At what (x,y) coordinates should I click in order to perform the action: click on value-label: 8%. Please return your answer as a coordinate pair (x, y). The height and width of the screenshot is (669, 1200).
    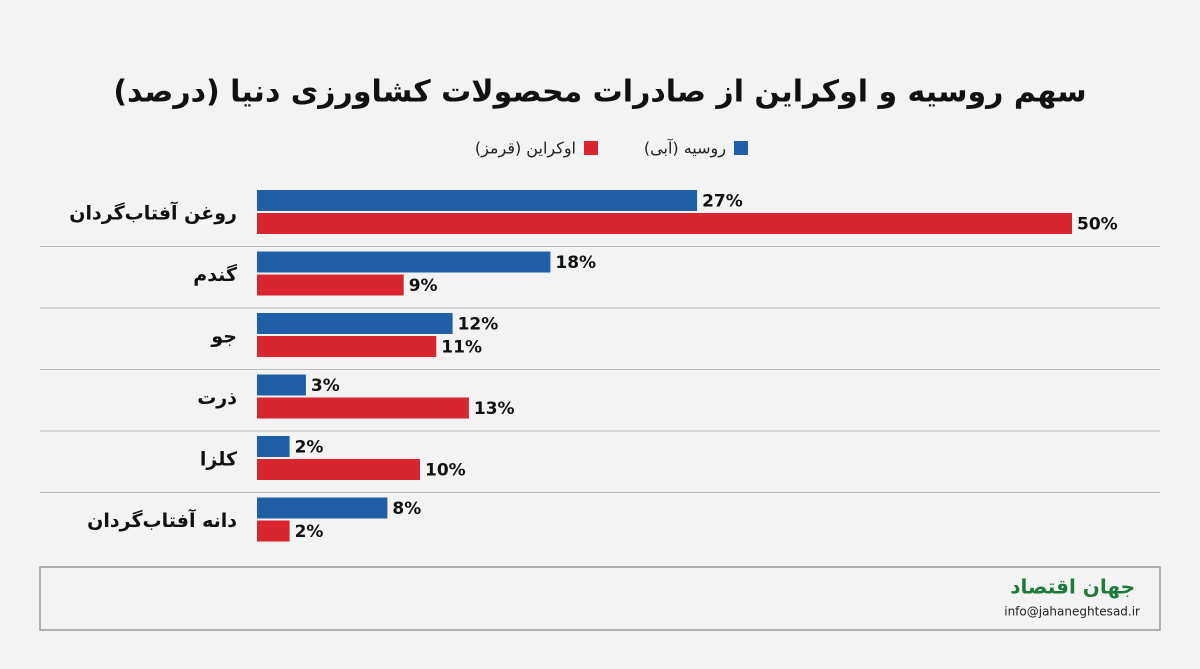
    Looking at the image, I should click on (406, 509).